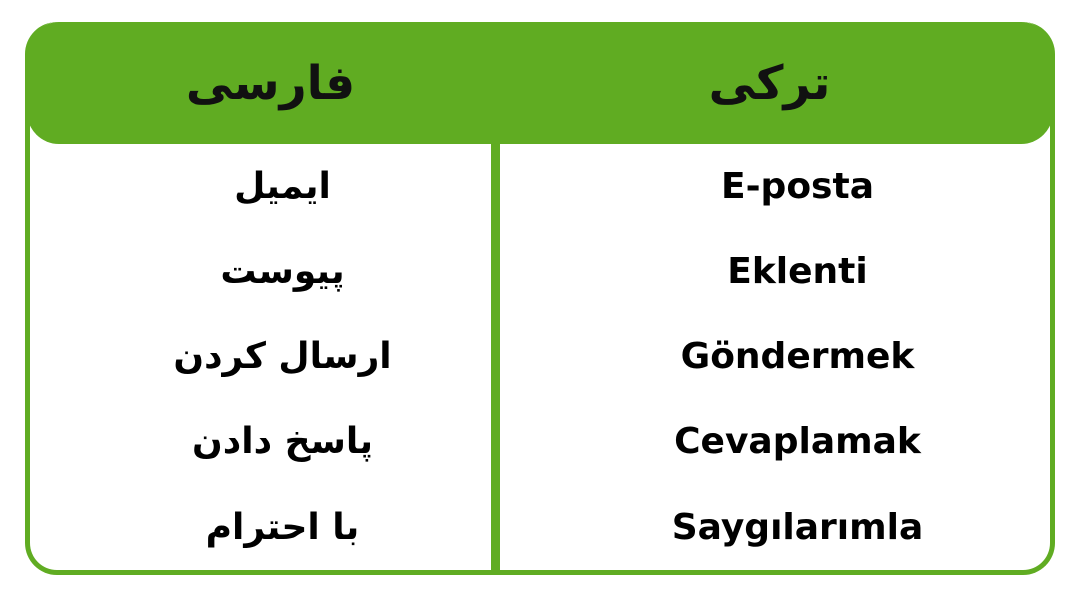 This screenshot has height=600, width=1080. I want to click on table-row: با احترام Saygılarımla, so click(540, 527).